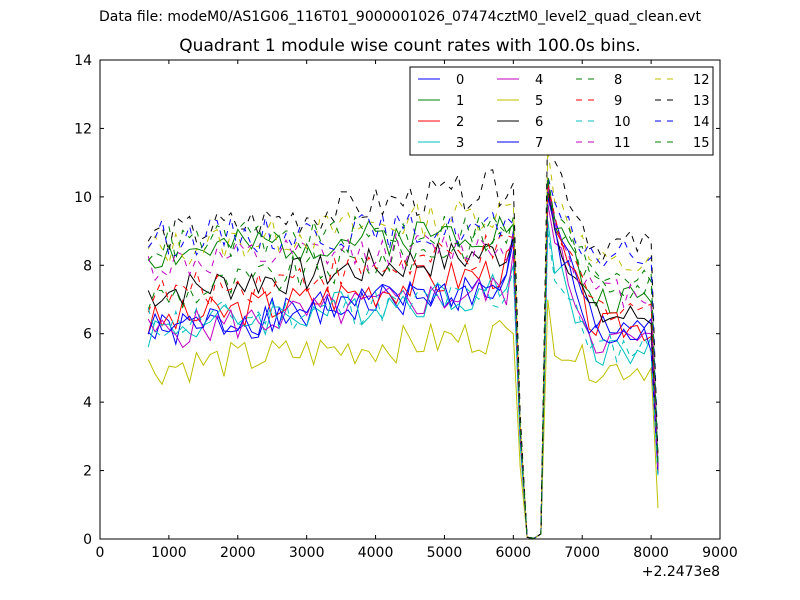  What do you see at coordinates (83, 198) in the screenshot?
I see `y-tick-label: 10` at bounding box center [83, 198].